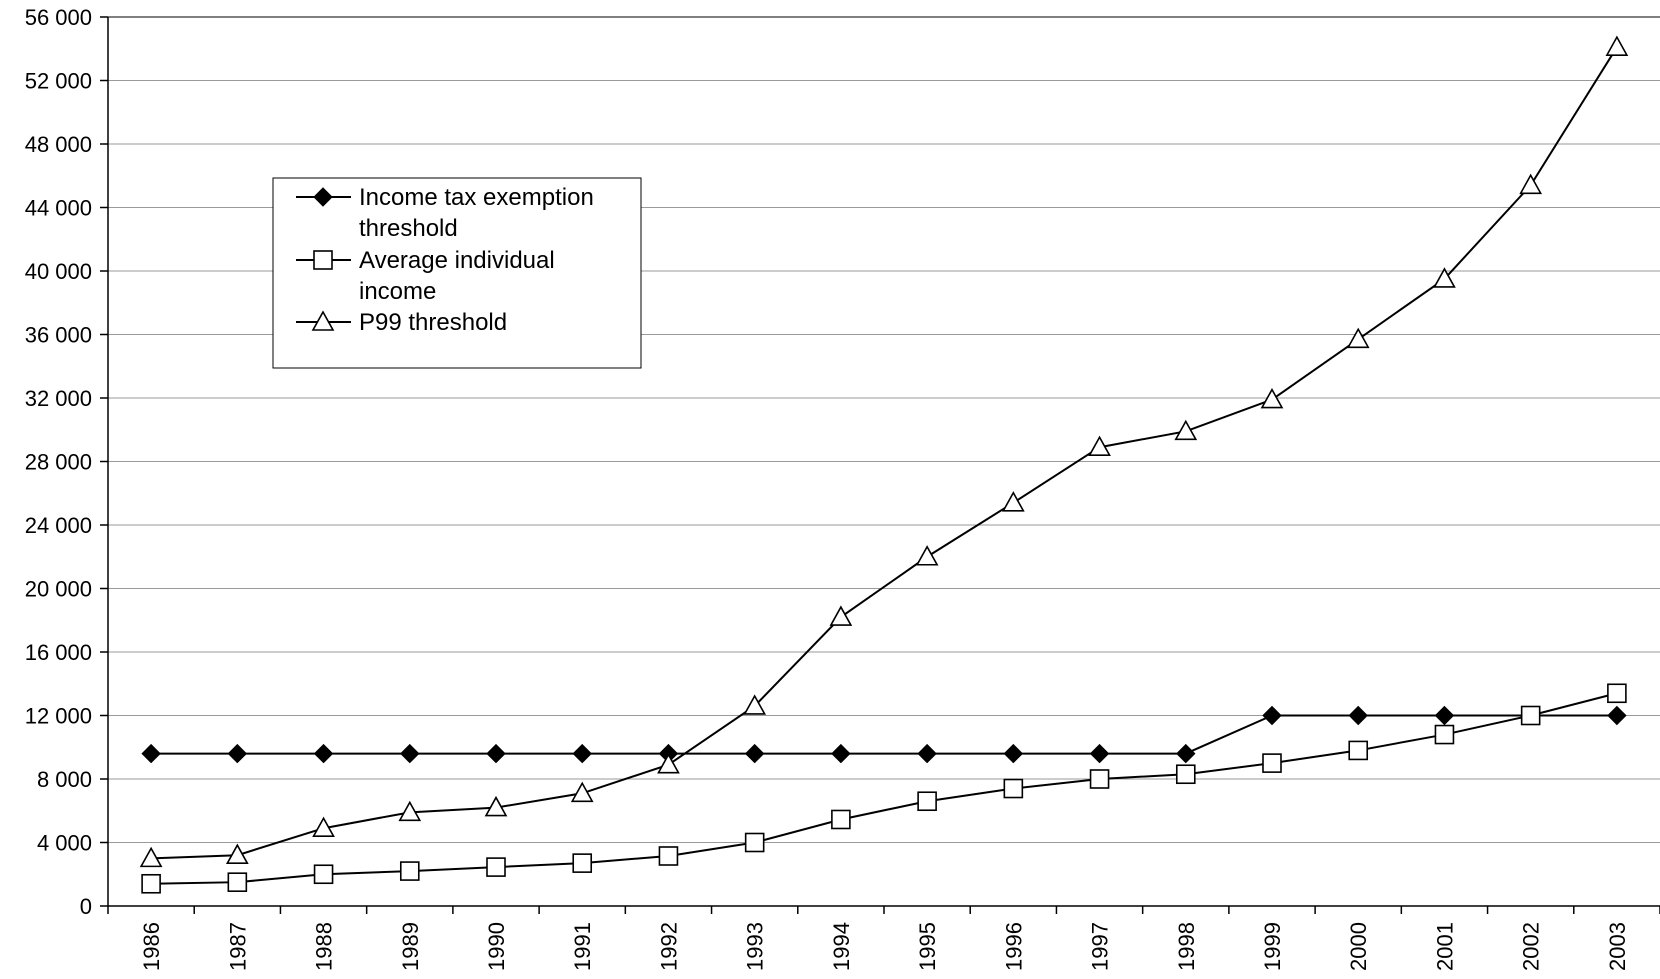  I want to click on legend-box, so click(457, 273).